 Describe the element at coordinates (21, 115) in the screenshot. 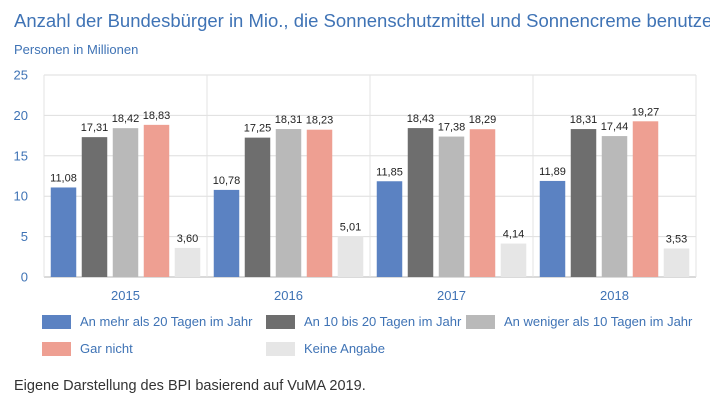

I see `y-tick-label: 20` at that location.